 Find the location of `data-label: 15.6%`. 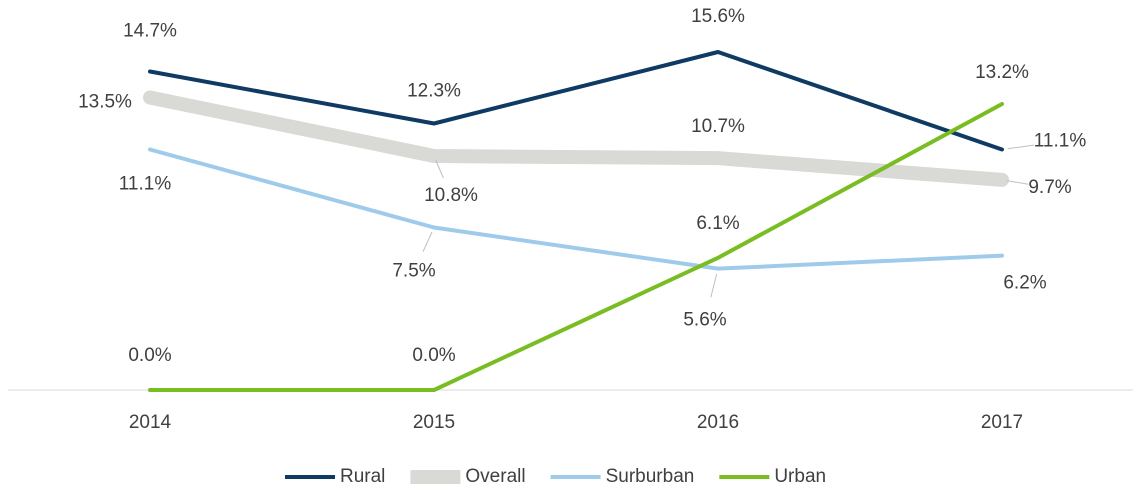

data-label: 15.6% is located at coordinates (718, 16).